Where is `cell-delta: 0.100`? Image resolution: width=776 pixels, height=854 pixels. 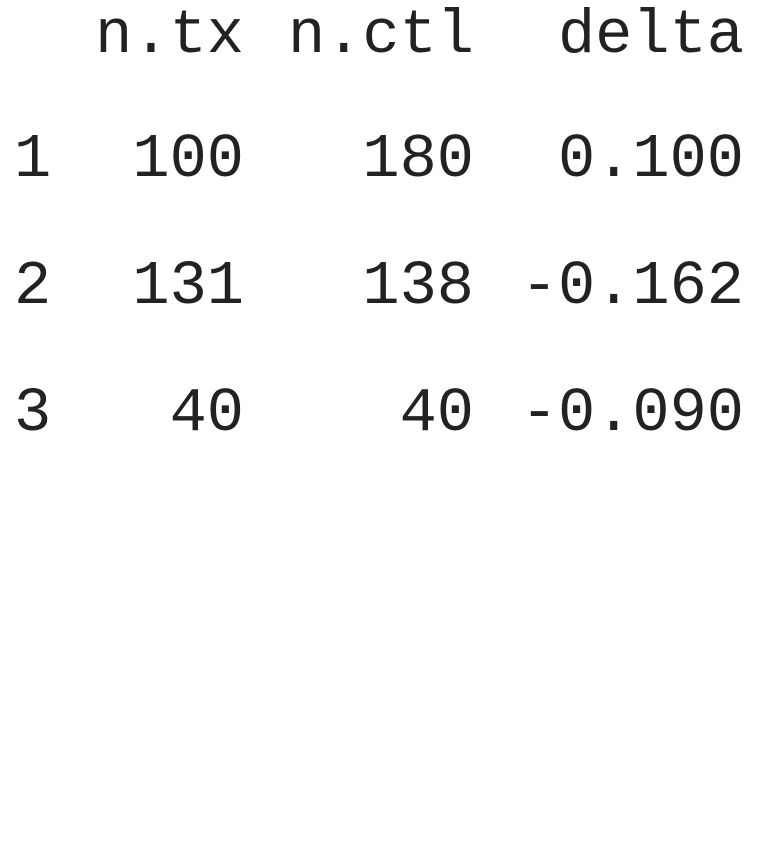
cell-delta: 0.100 is located at coordinates (650, 159).